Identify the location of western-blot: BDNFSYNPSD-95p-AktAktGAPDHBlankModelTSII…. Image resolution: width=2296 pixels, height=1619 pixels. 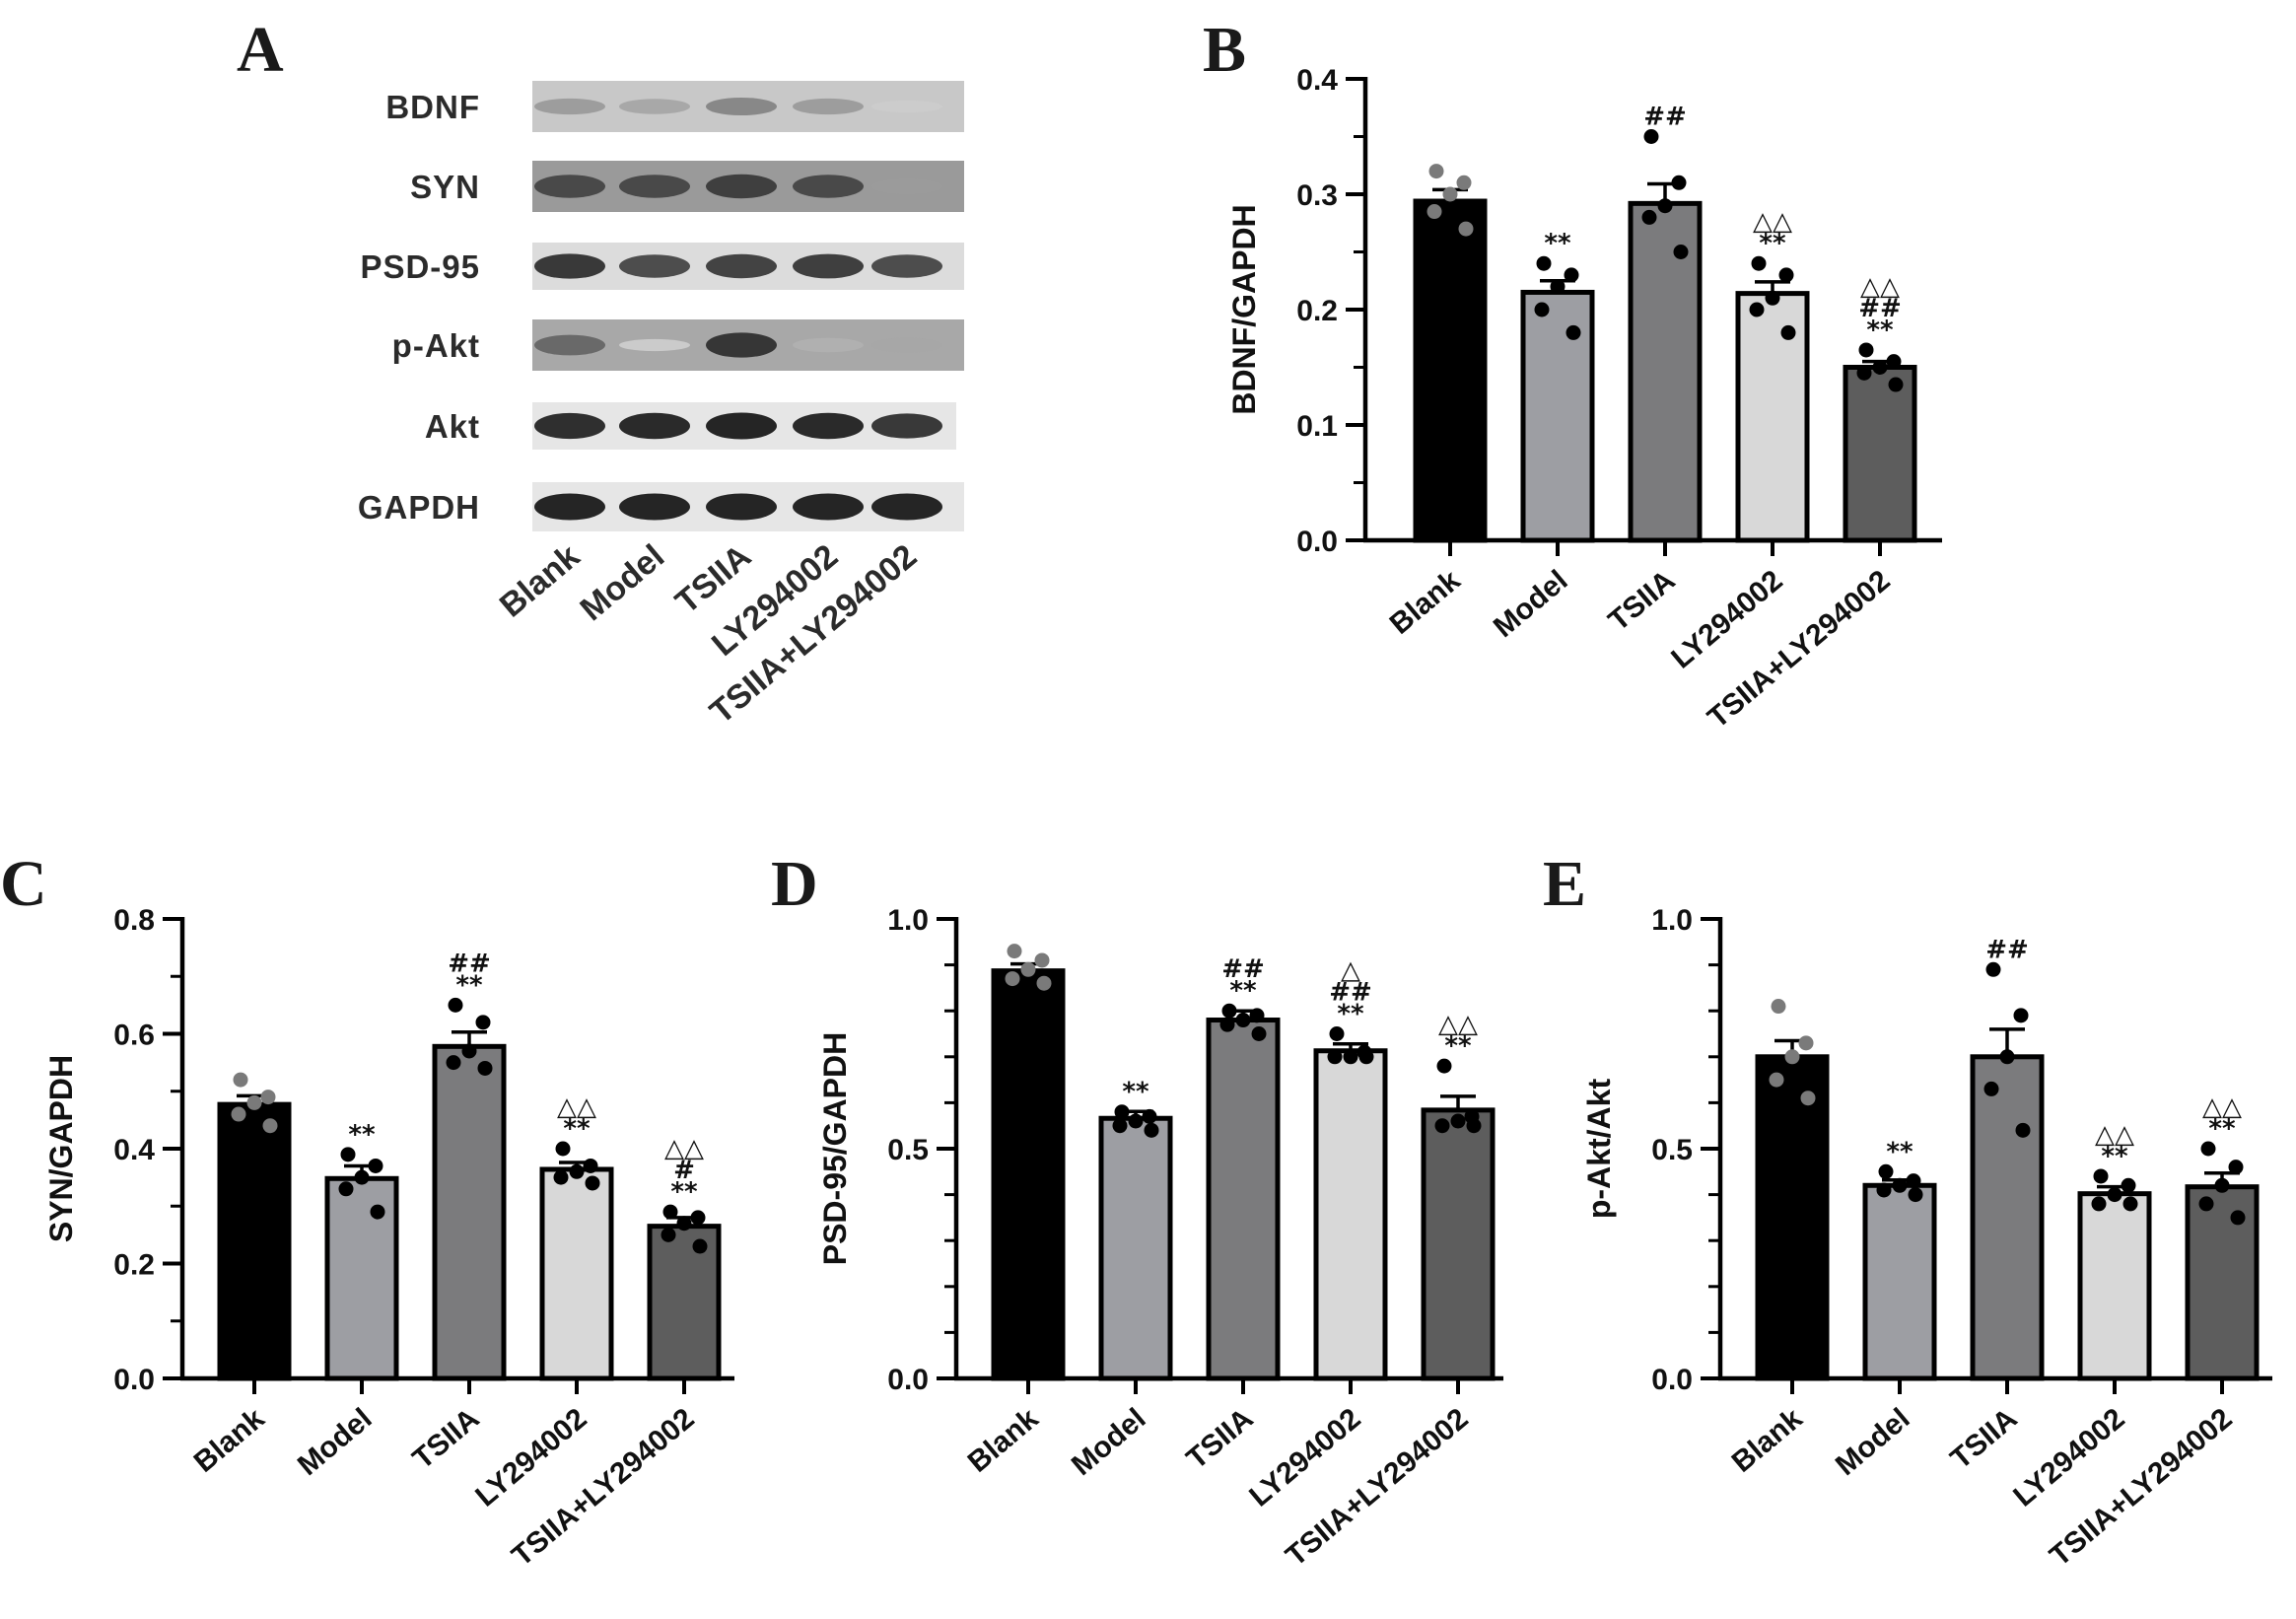
(661, 406).